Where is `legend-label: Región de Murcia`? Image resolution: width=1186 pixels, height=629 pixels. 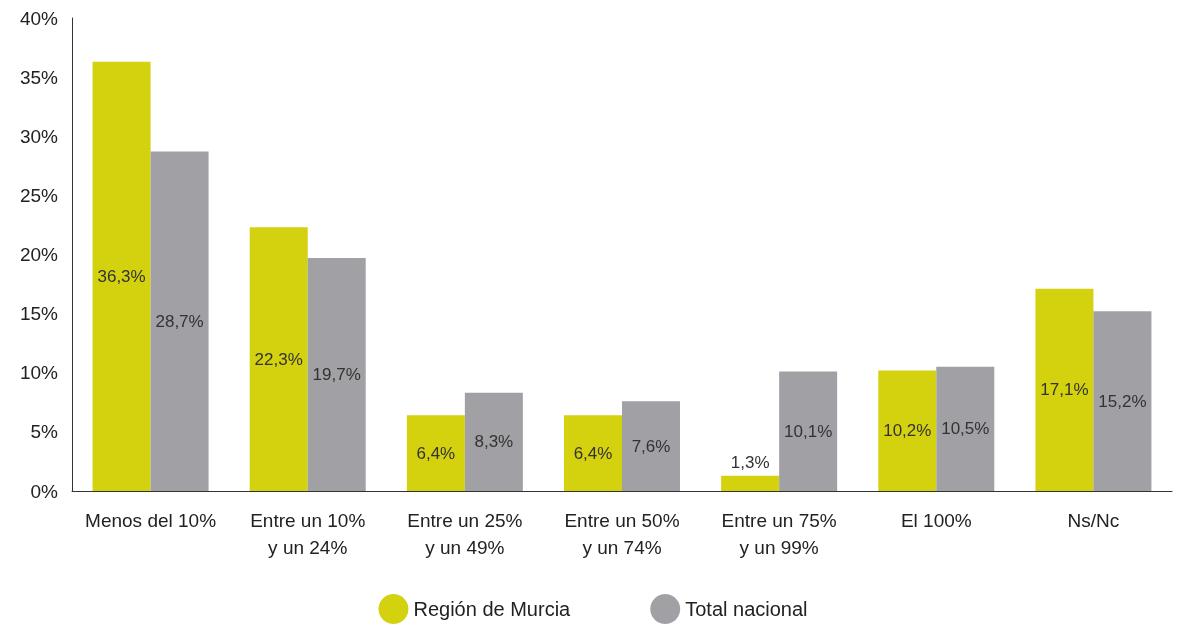
legend-label: Región de Murcia is located at coordinates (492, 609).